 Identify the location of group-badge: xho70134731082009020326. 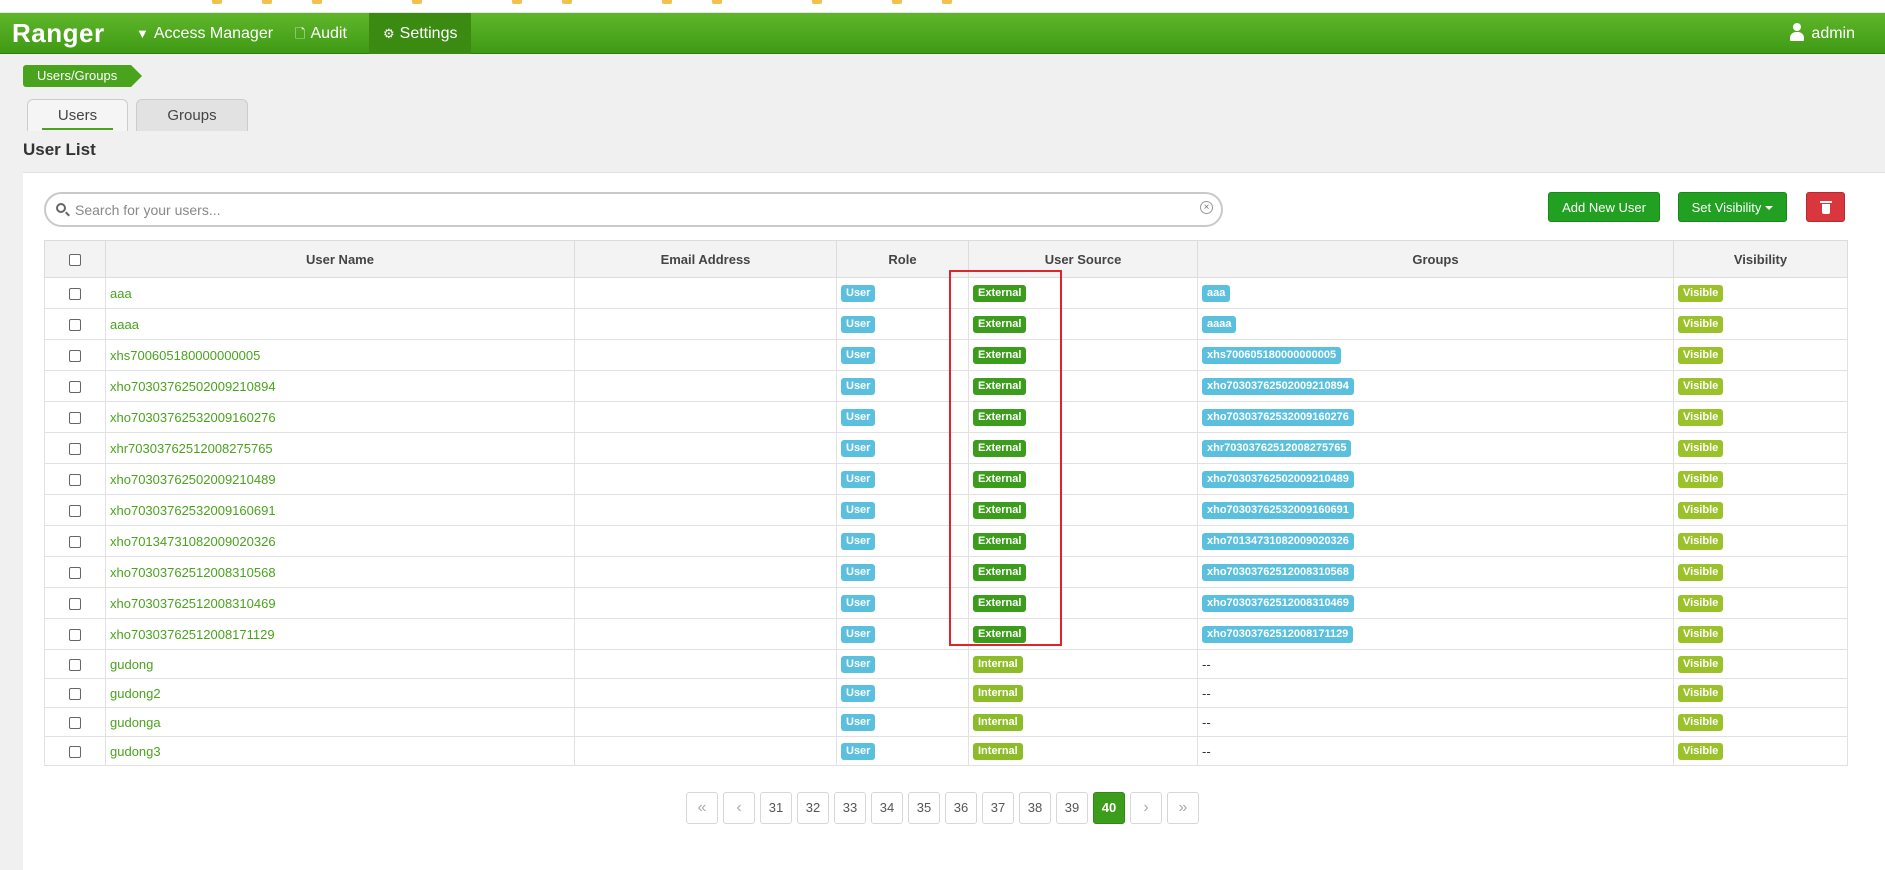
(1278, 541).